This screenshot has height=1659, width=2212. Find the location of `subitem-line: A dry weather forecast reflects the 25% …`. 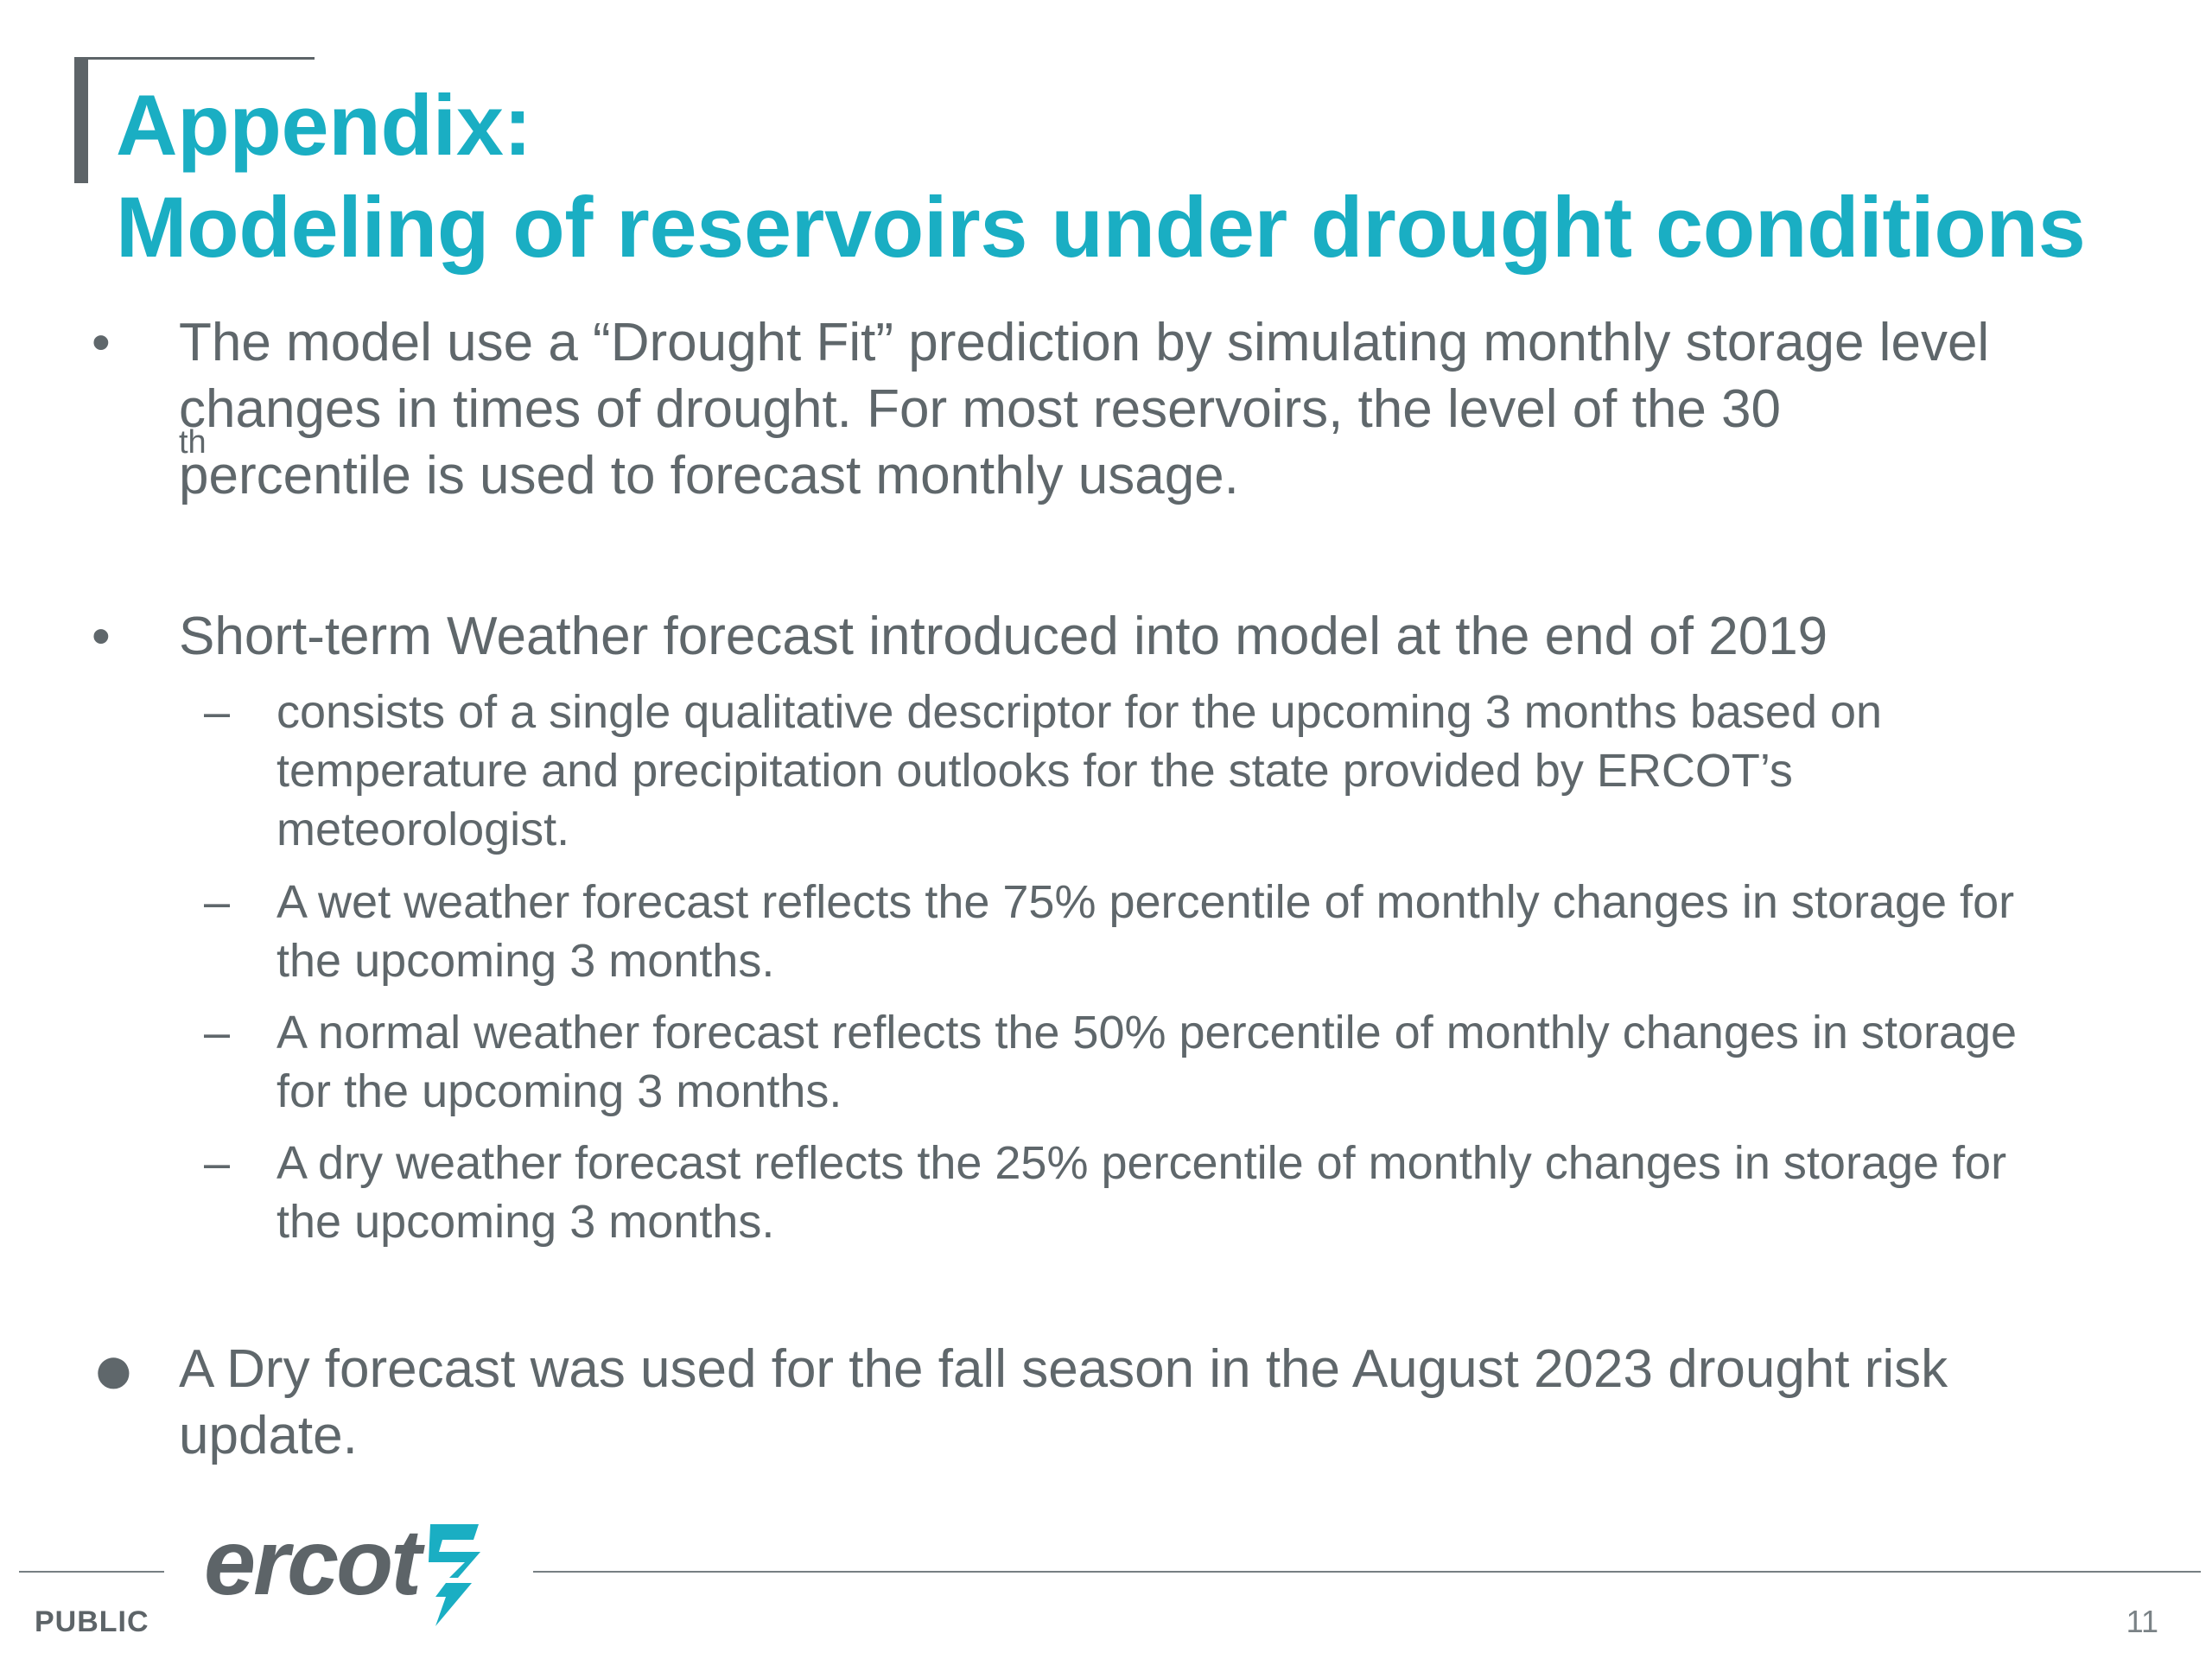

subitem-line: A dry weather forecast reflects the 25% … is located at coordinates (1141, 1163).